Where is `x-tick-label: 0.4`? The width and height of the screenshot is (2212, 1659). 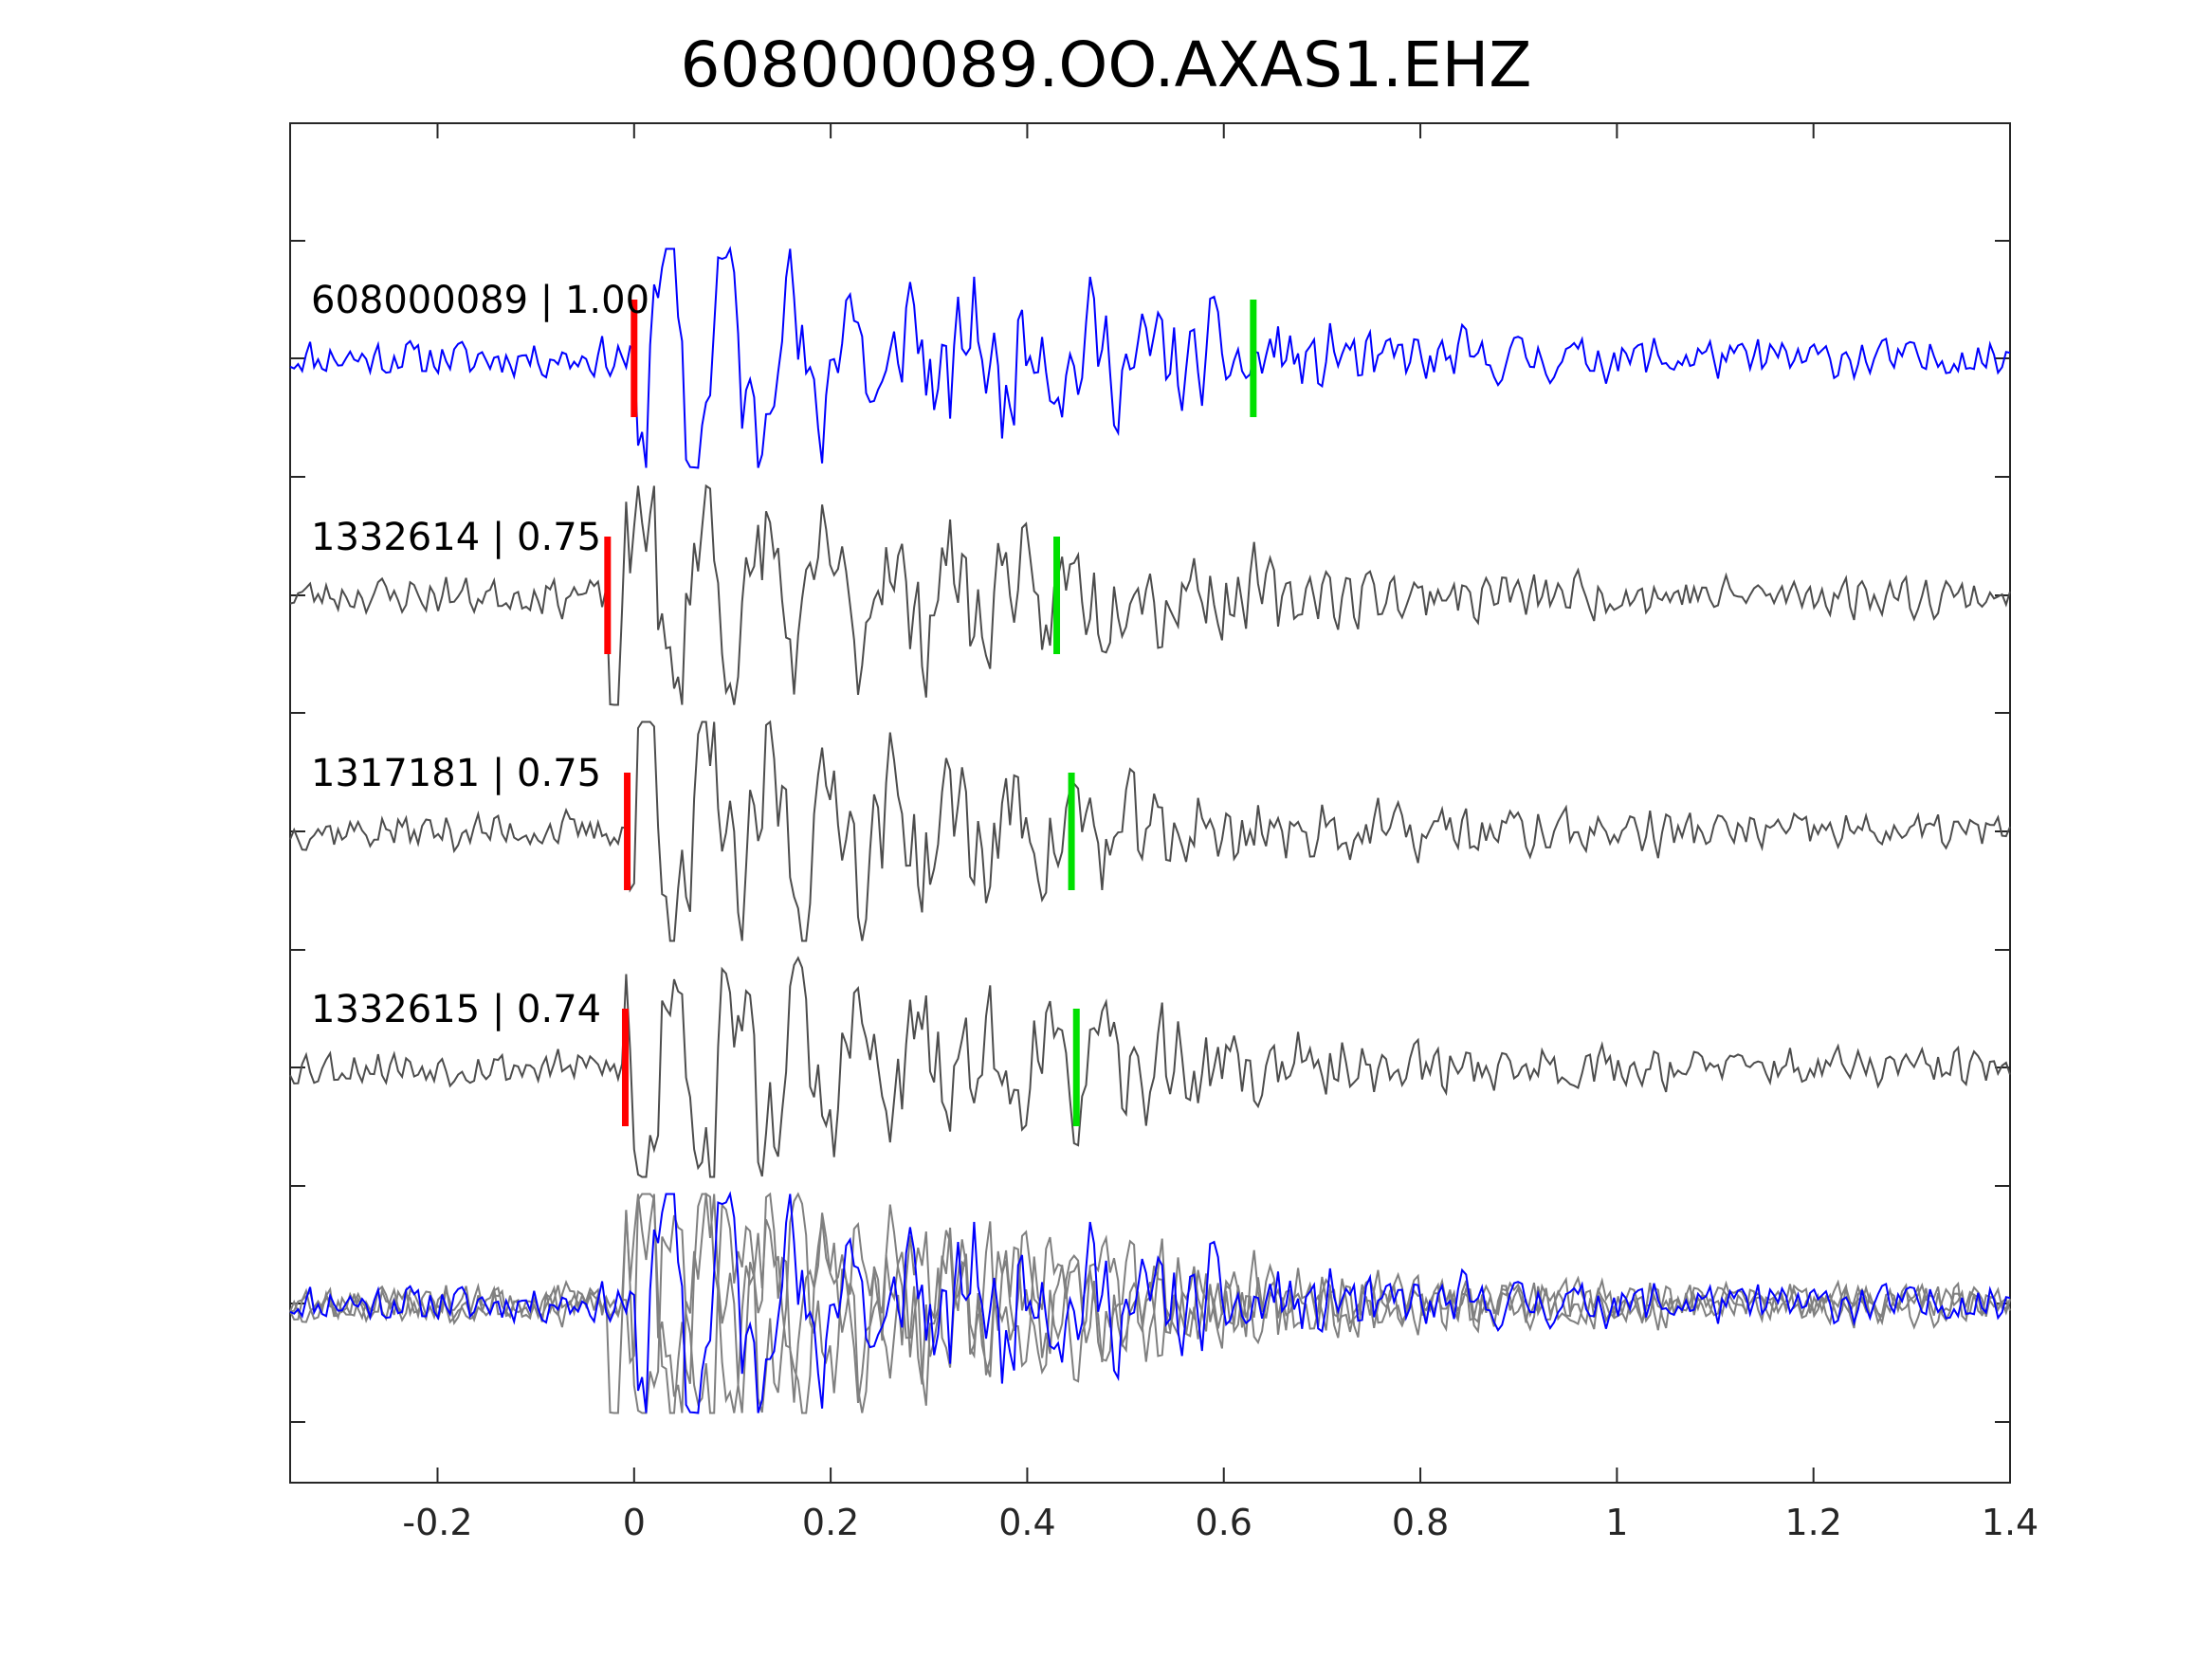
x-tick-label: 0.4 is located at coordinates (1026, 1522).